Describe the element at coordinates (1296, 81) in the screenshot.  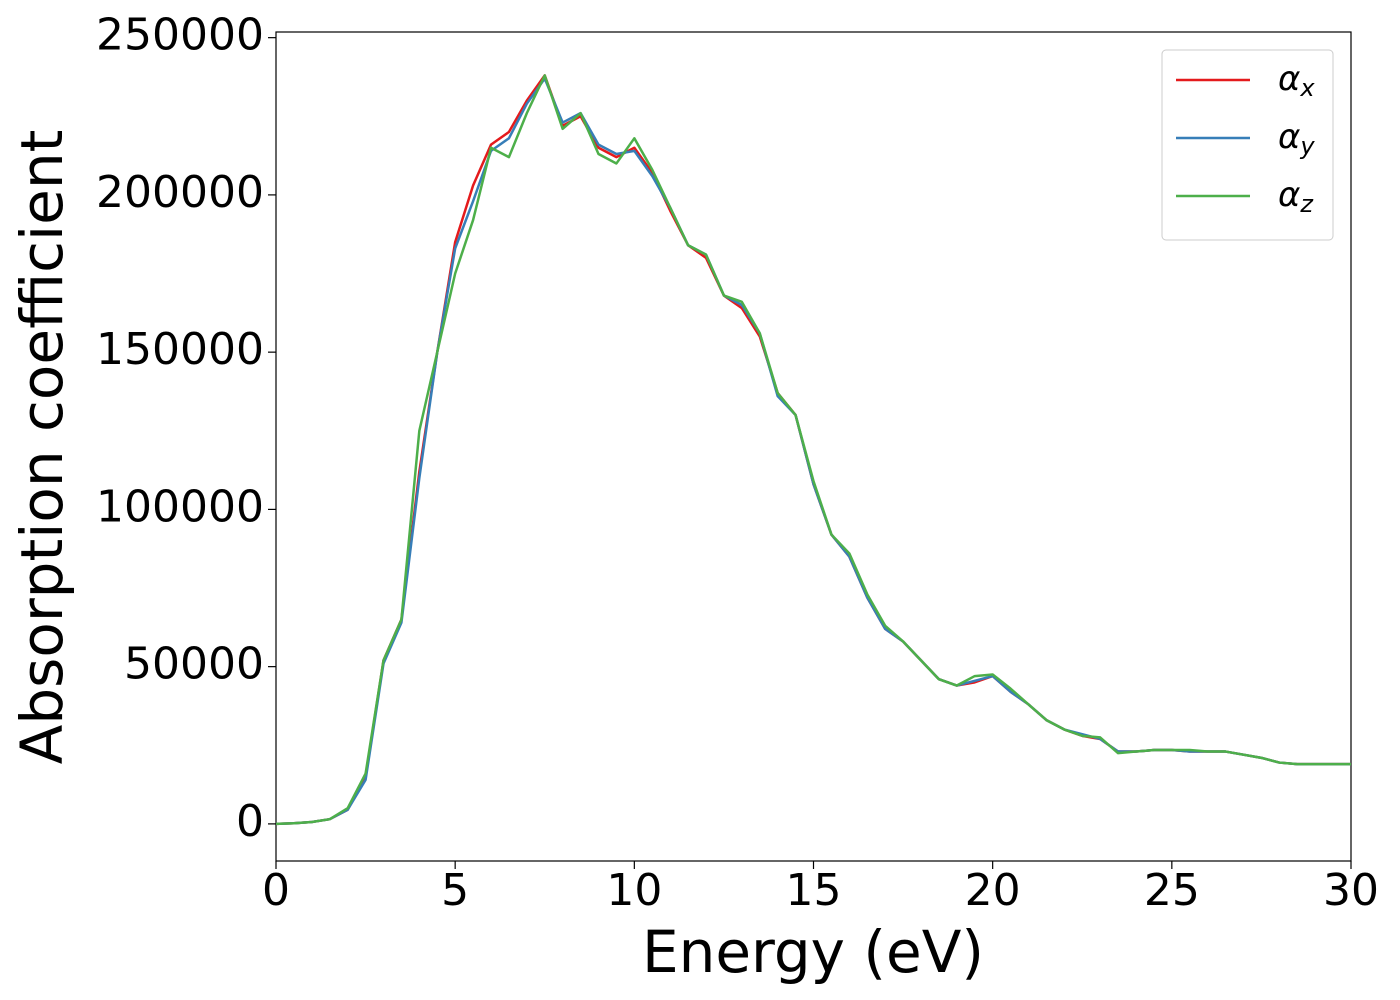
I see `legend-label: αx` at that location.